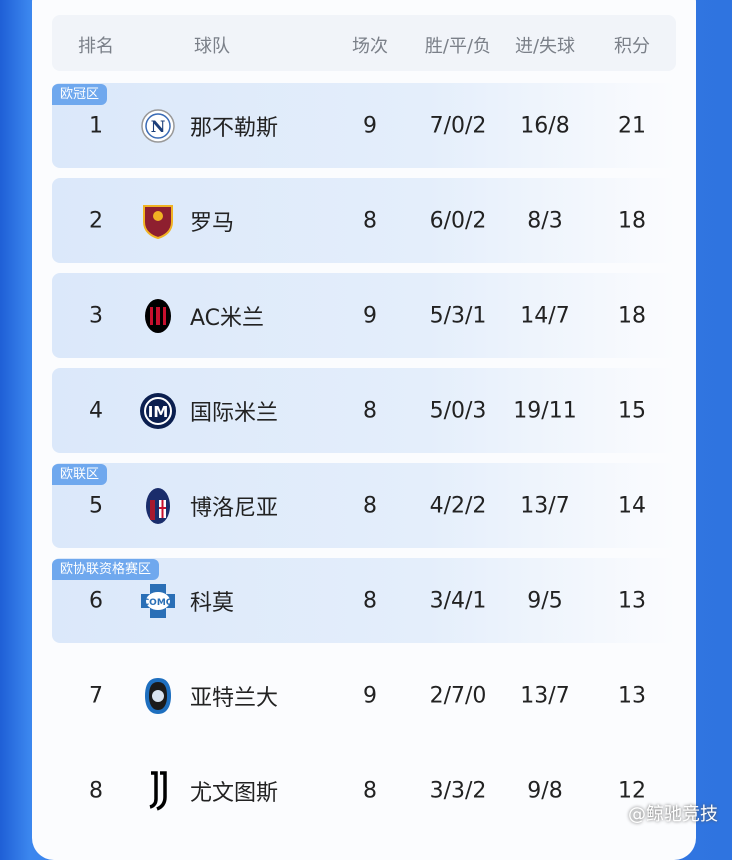 Image resolution: width=732 pixels, height=860 pixels. I want to click on inter-logo-icon: IM, so click(158, 411).